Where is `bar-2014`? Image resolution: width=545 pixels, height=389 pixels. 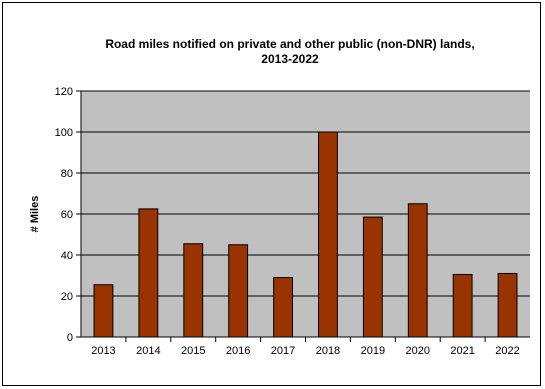 bar-2014 is located at coordinates (148, 273).